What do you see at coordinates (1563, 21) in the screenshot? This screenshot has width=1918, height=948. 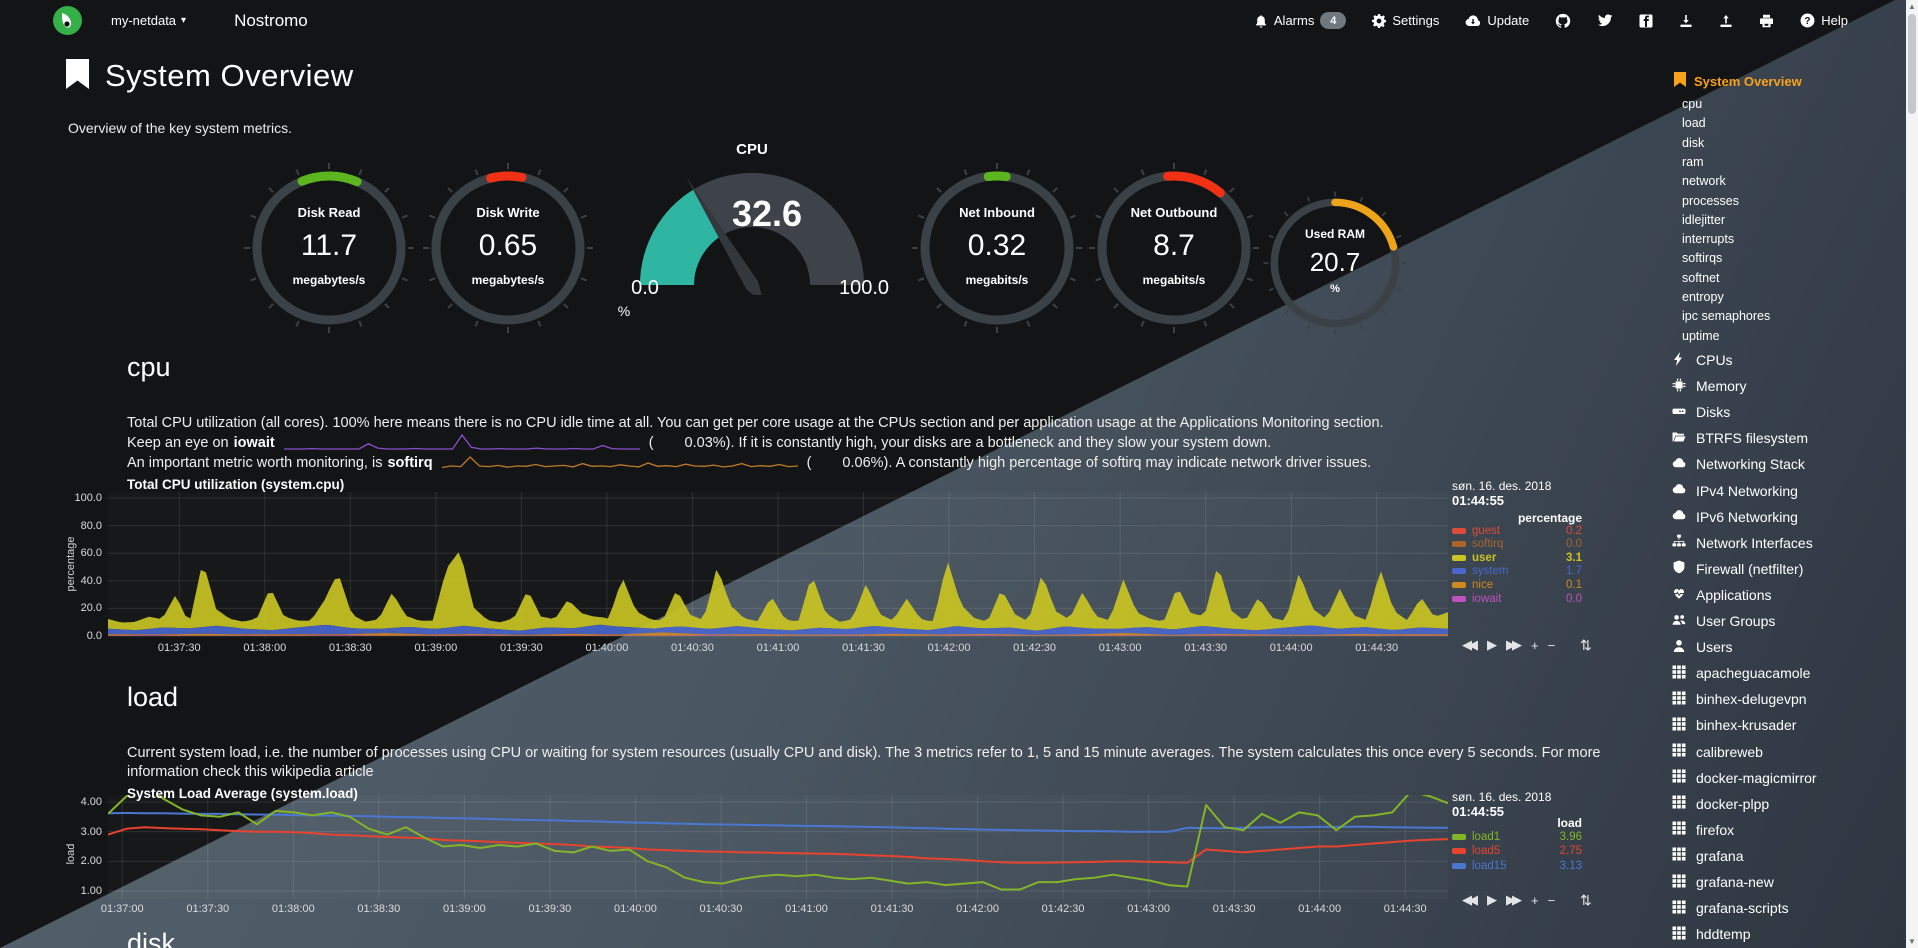 I see `github-icon` at bounding box center [1563, 21].